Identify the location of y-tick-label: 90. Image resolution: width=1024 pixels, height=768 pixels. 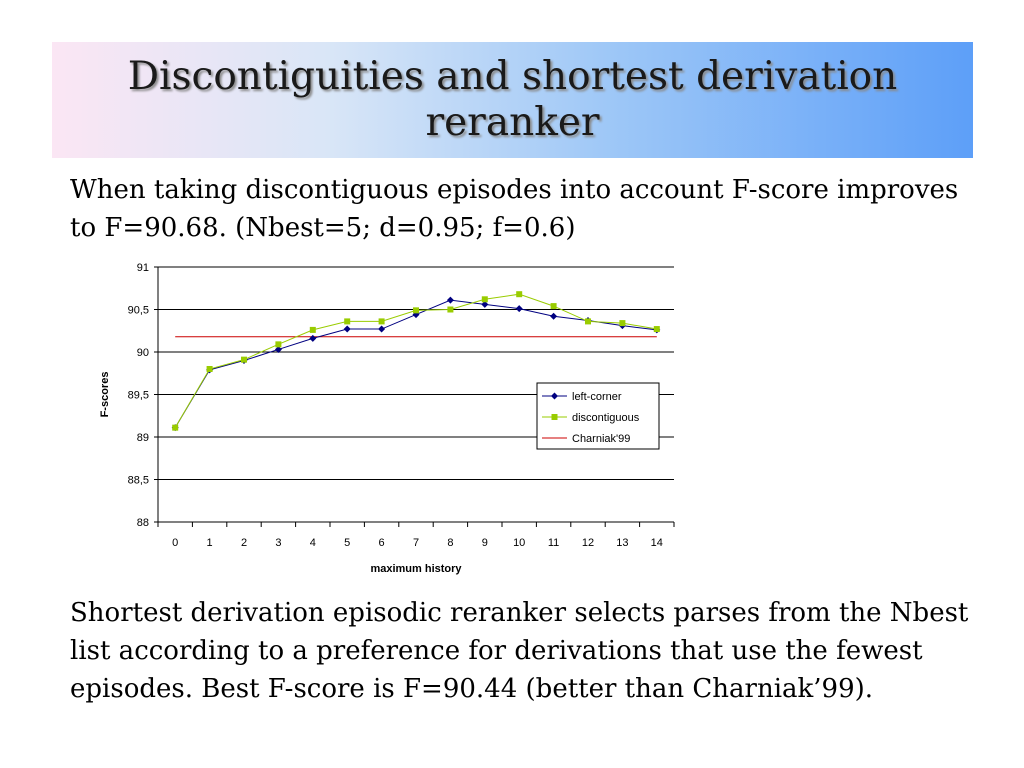
(143, 353).